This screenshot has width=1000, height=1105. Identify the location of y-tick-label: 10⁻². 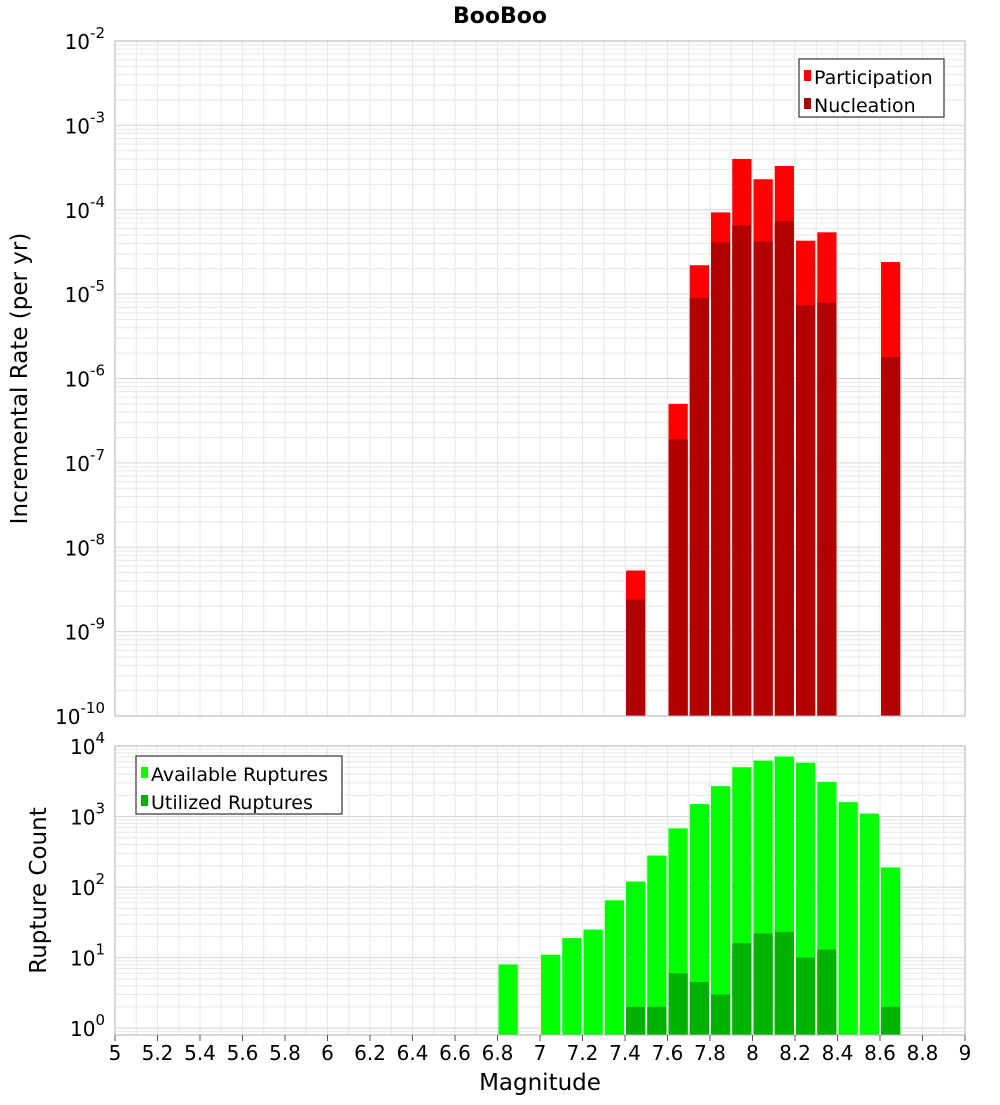
(85, 39).